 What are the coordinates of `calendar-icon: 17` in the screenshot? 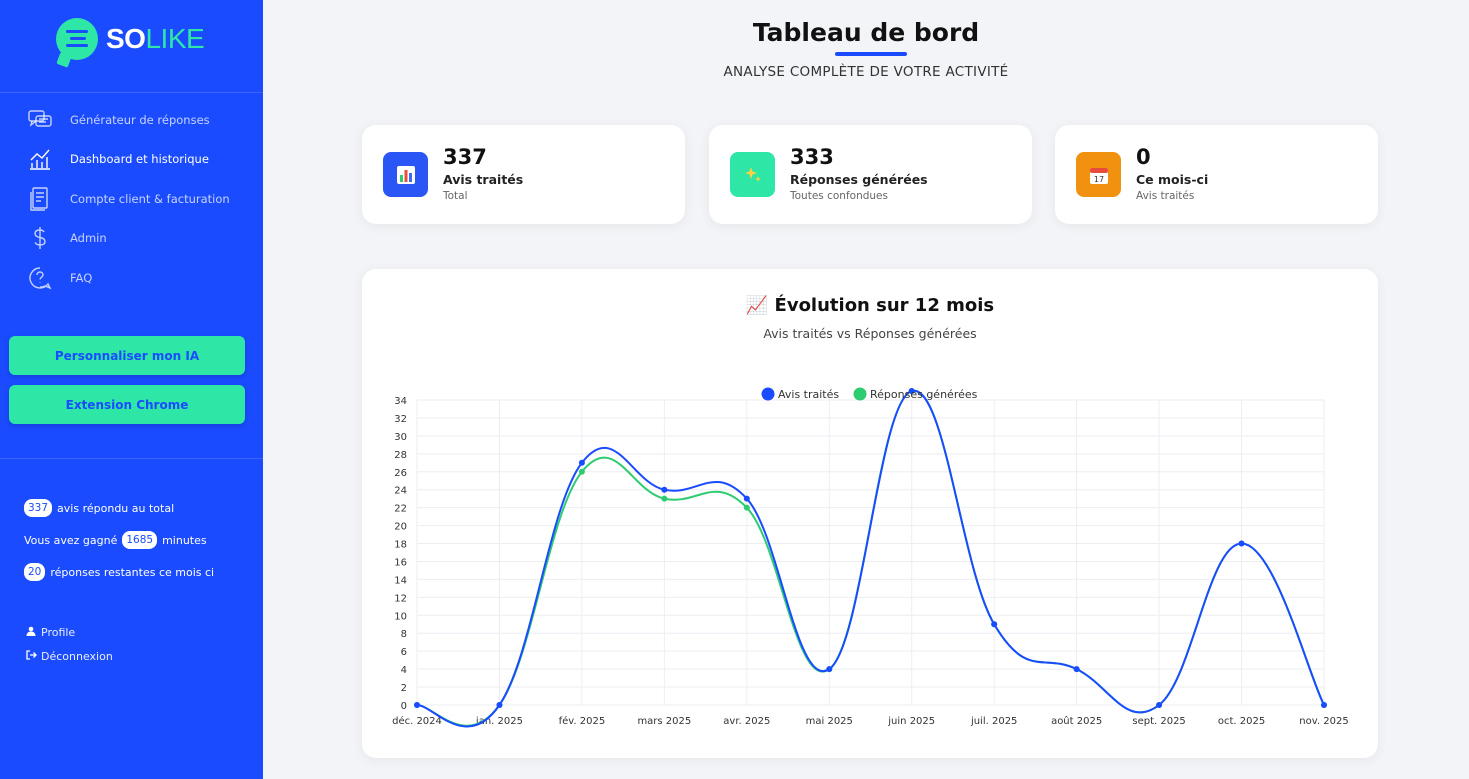 It's located at (1098, 174).